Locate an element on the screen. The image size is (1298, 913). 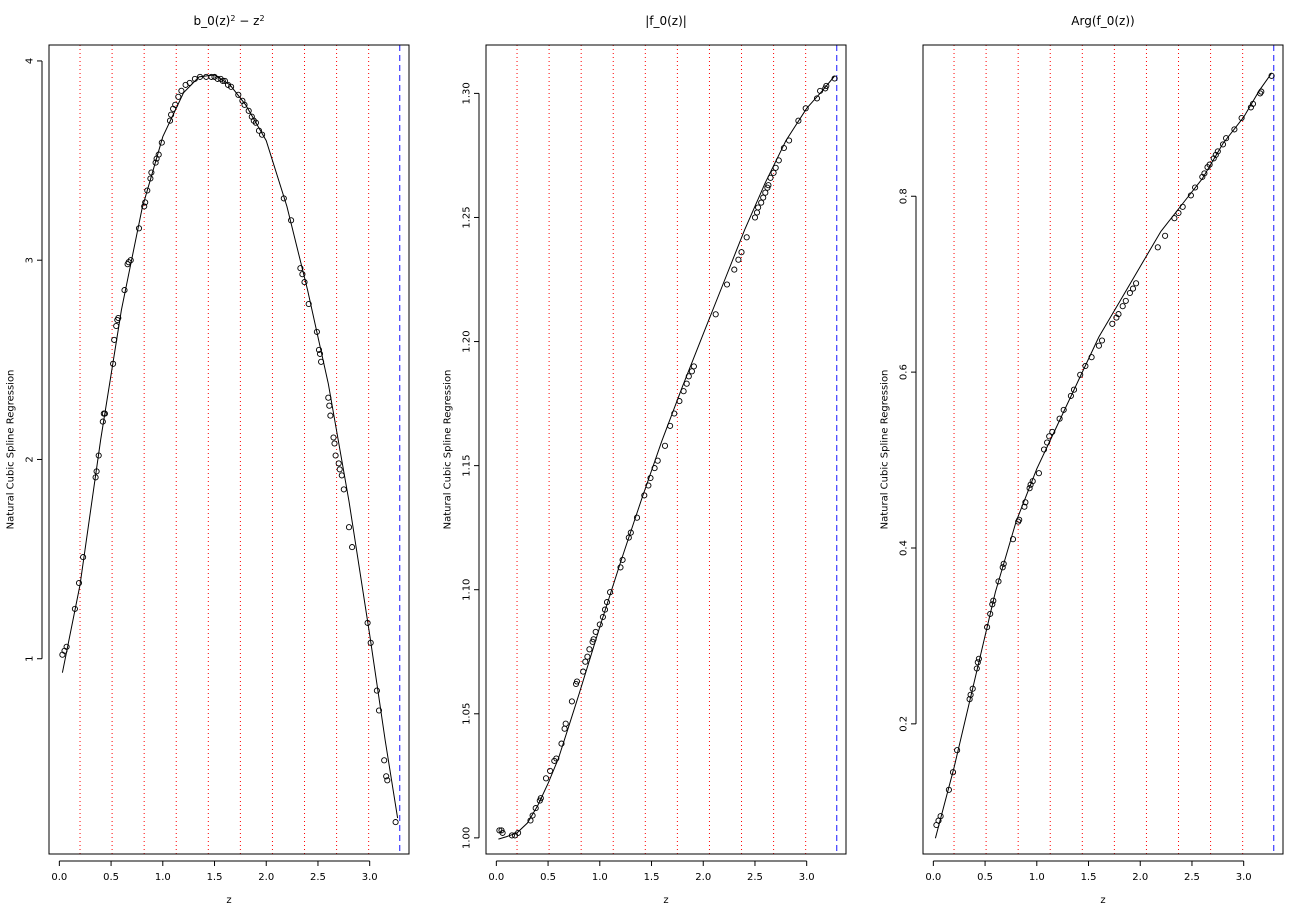
x-tick-label: 2.5 is located at coordinates (1192, 877).